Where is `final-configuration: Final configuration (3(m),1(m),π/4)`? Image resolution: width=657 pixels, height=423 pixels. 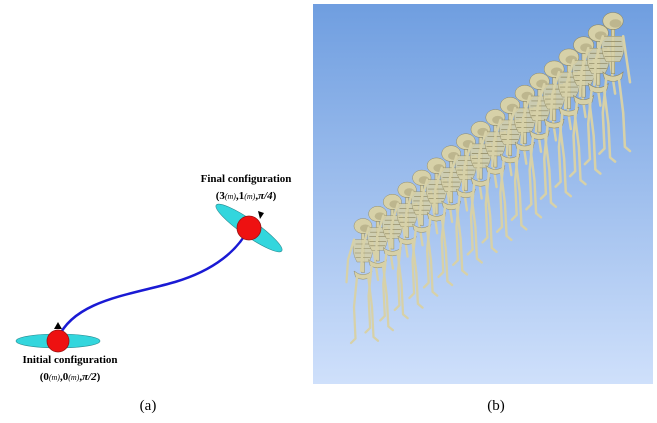
final-configuration: Final configuration (3(m),1(m),π/4) is located at coordinates (246, 213).